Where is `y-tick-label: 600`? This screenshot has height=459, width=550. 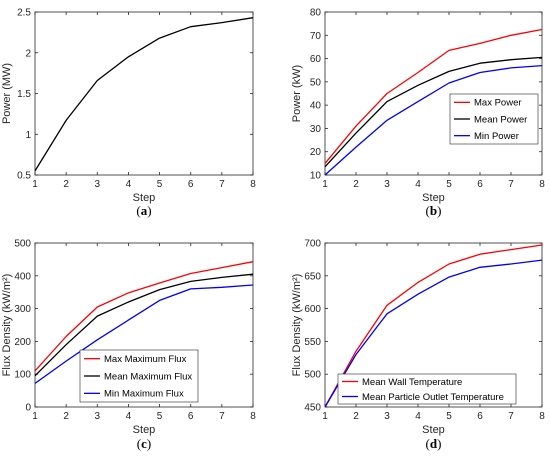 y-tick-label: 600 is located at coordinates (312, 309).